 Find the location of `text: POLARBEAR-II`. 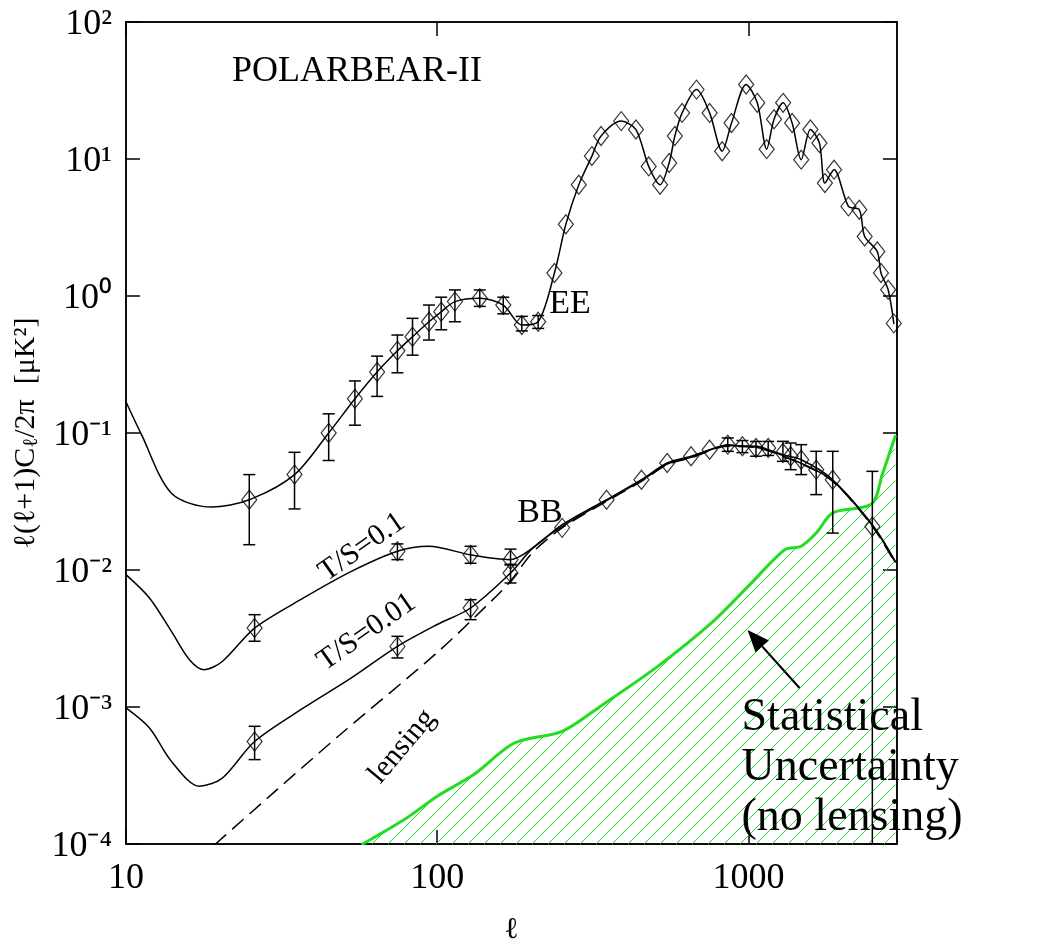

text: POLARBEAR-II is located at coordinates (357, 69).